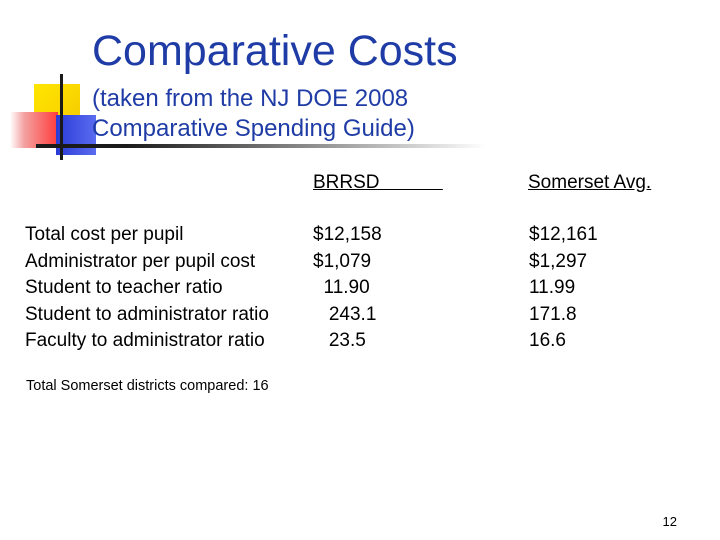 Image resolution: width=720 pixels, height=540 pixels. Describe the element at coordinates (547, 340) in the screenshot. I see `somerset-value: 16.6` at that location.